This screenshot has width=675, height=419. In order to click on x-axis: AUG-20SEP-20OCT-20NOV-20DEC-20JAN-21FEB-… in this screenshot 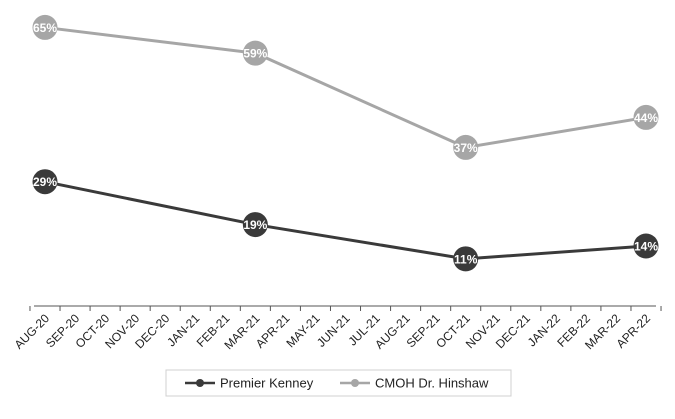, I will do `click(337, 328)`.